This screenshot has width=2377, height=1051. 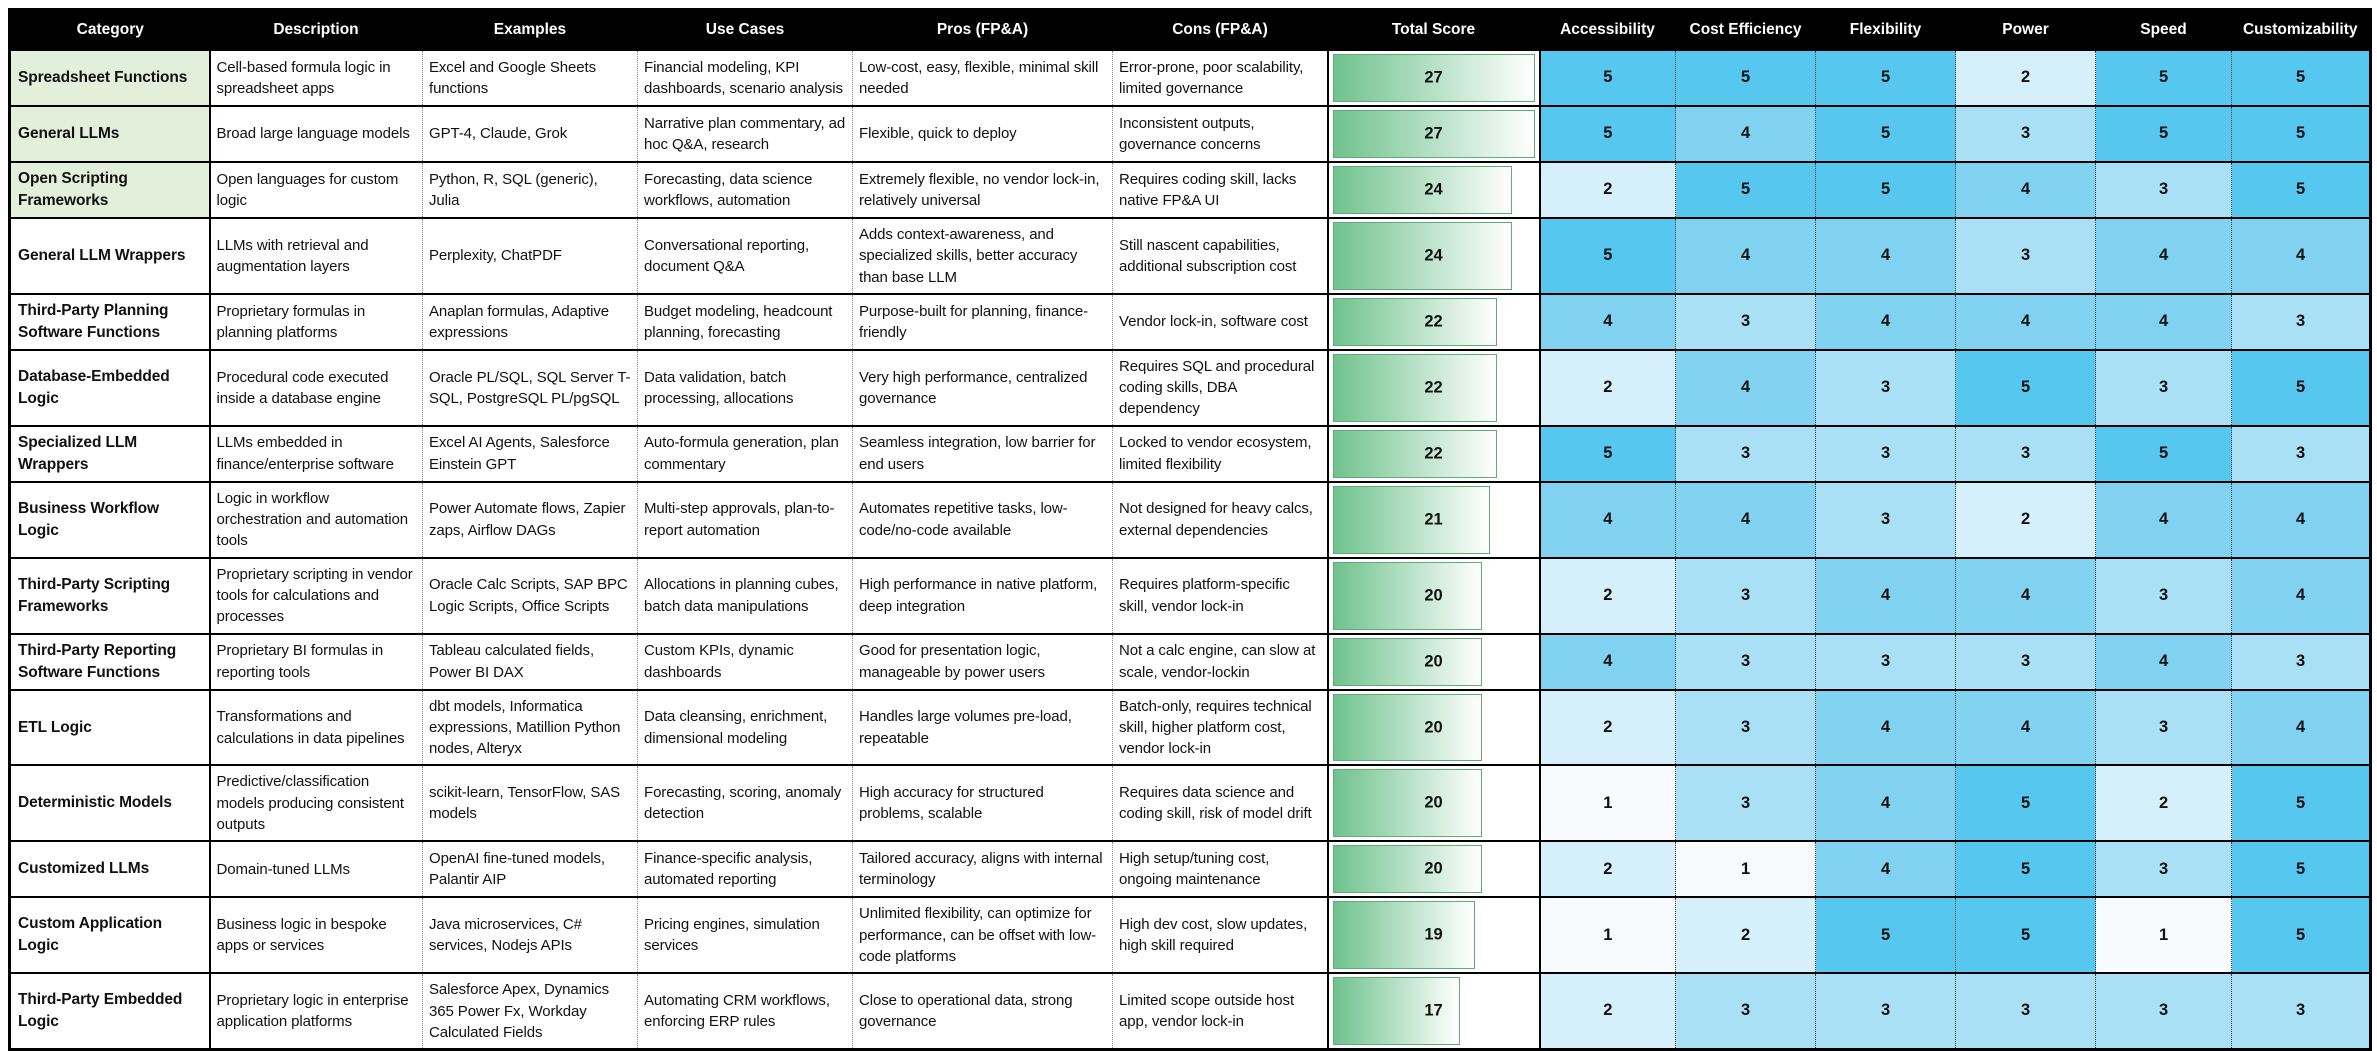 What do you see at coordinates (1220, 29) in the screenshot?
I see `col-header-cons: Cons (FP&A)` at bounding box center [1220, 29].